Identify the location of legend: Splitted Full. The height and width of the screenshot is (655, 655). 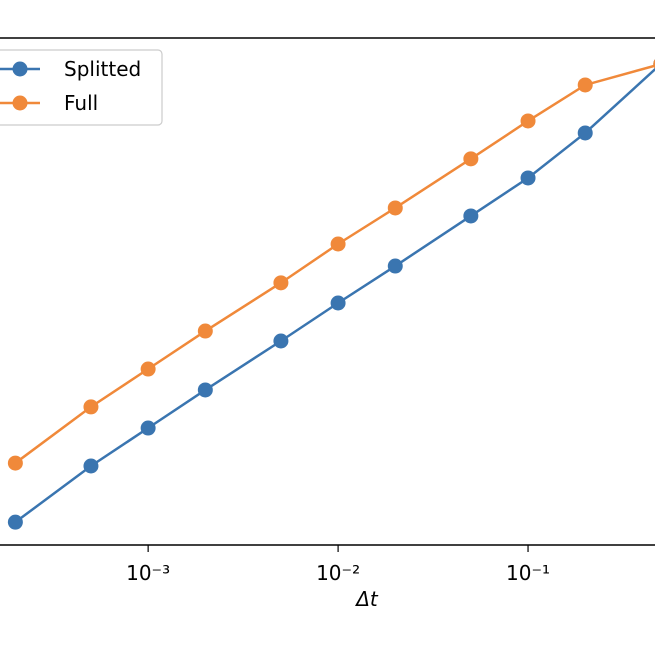
(81, 87).